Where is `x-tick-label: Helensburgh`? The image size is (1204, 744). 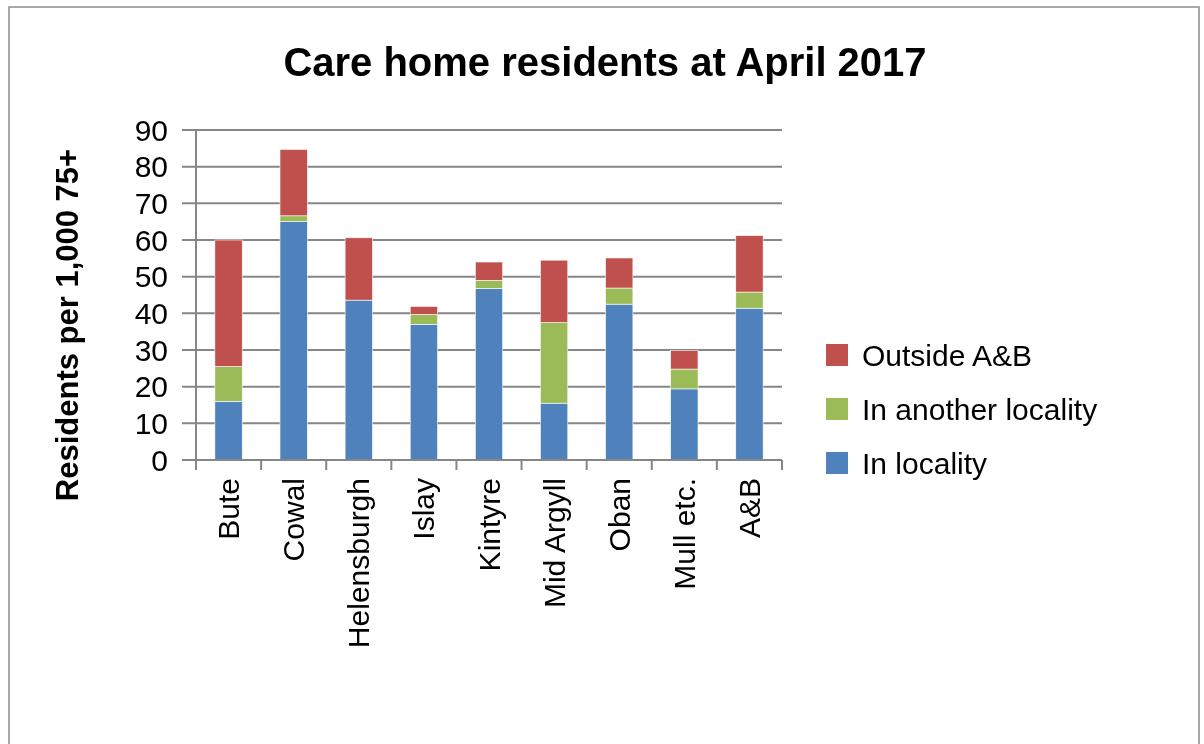
x-tick-label: Helensburgh is located at coordinates (359, 563).